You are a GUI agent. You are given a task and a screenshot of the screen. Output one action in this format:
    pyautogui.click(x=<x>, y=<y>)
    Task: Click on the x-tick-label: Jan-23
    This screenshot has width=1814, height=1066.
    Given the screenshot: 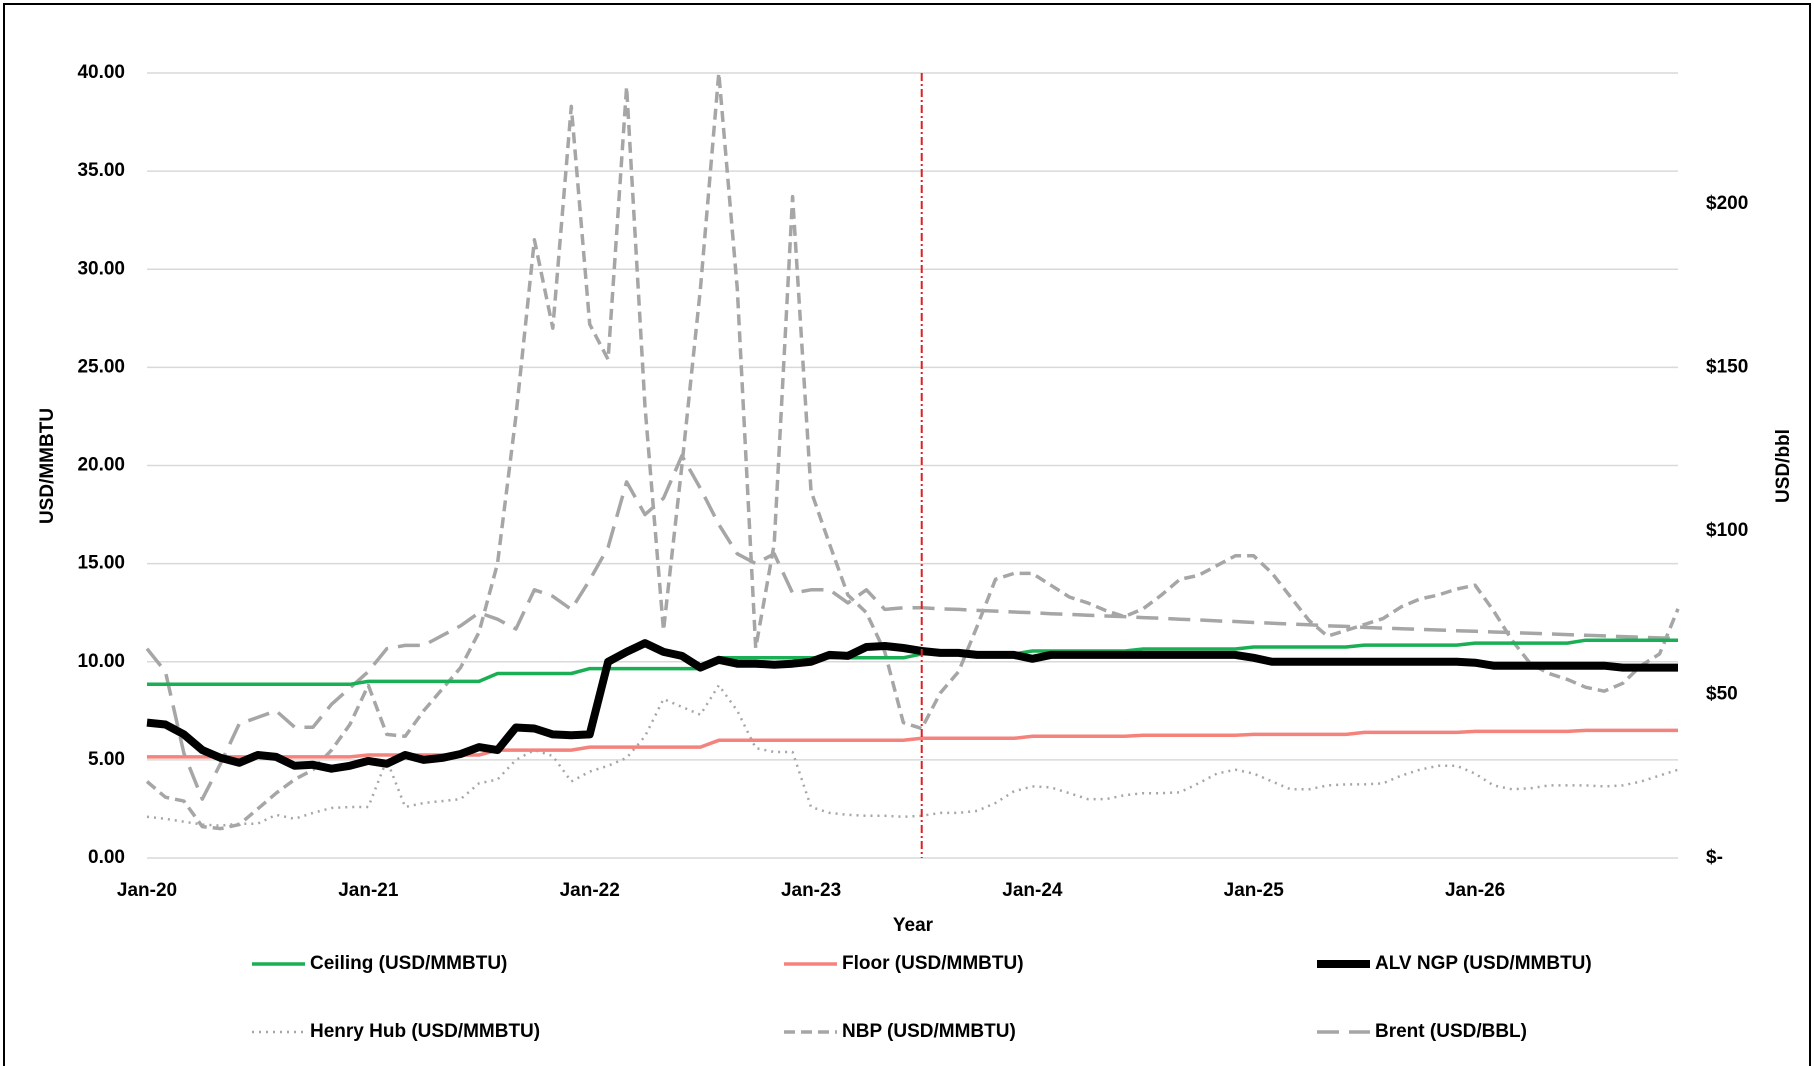 What is the action you would take?
    pyautogui.click(x=811, y=890)
    